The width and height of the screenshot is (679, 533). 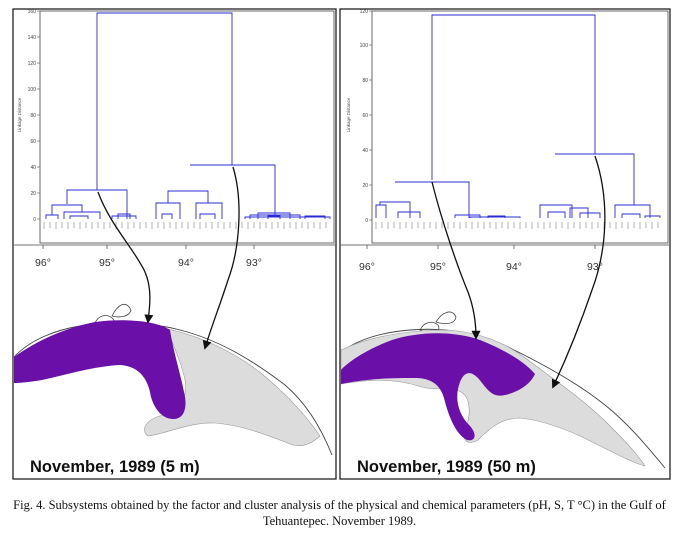 What do you see at coordinates (514, 267) in the screenshot?
I see `right-lon-label: 94°` at bounding box center [514, 267].